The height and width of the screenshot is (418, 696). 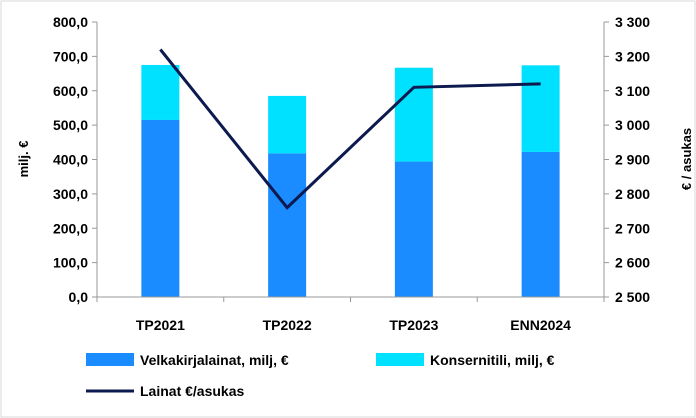 I want to click on y-right-tick-label: 2 700, so click(x=632, y=228).